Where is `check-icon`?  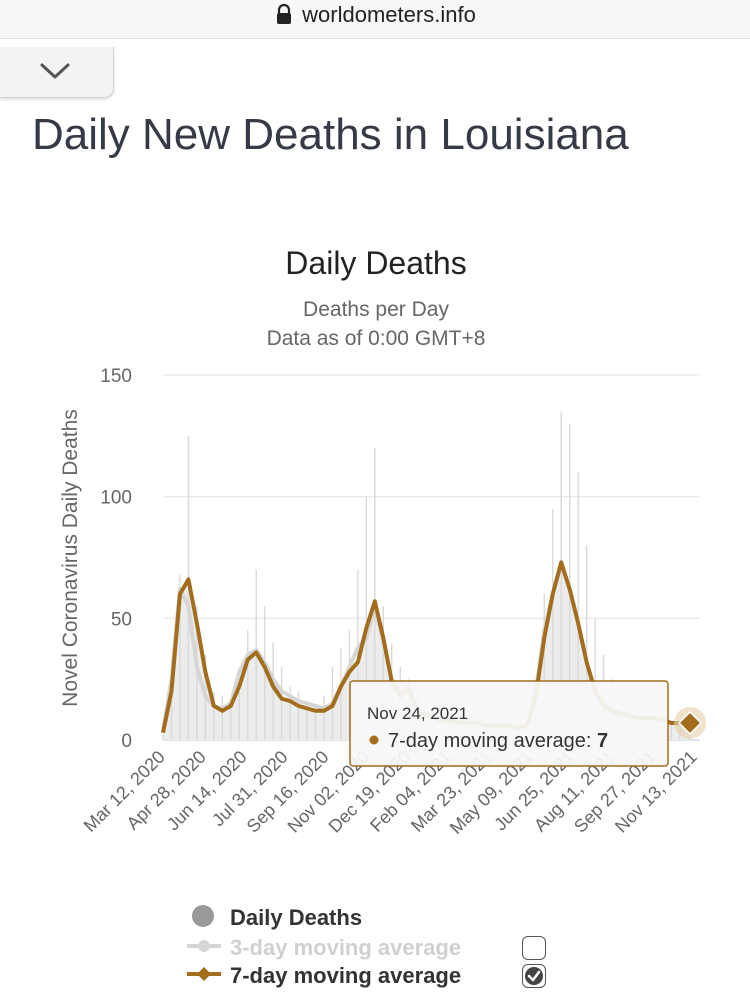
check-icon is located at coordinates (534, 976).